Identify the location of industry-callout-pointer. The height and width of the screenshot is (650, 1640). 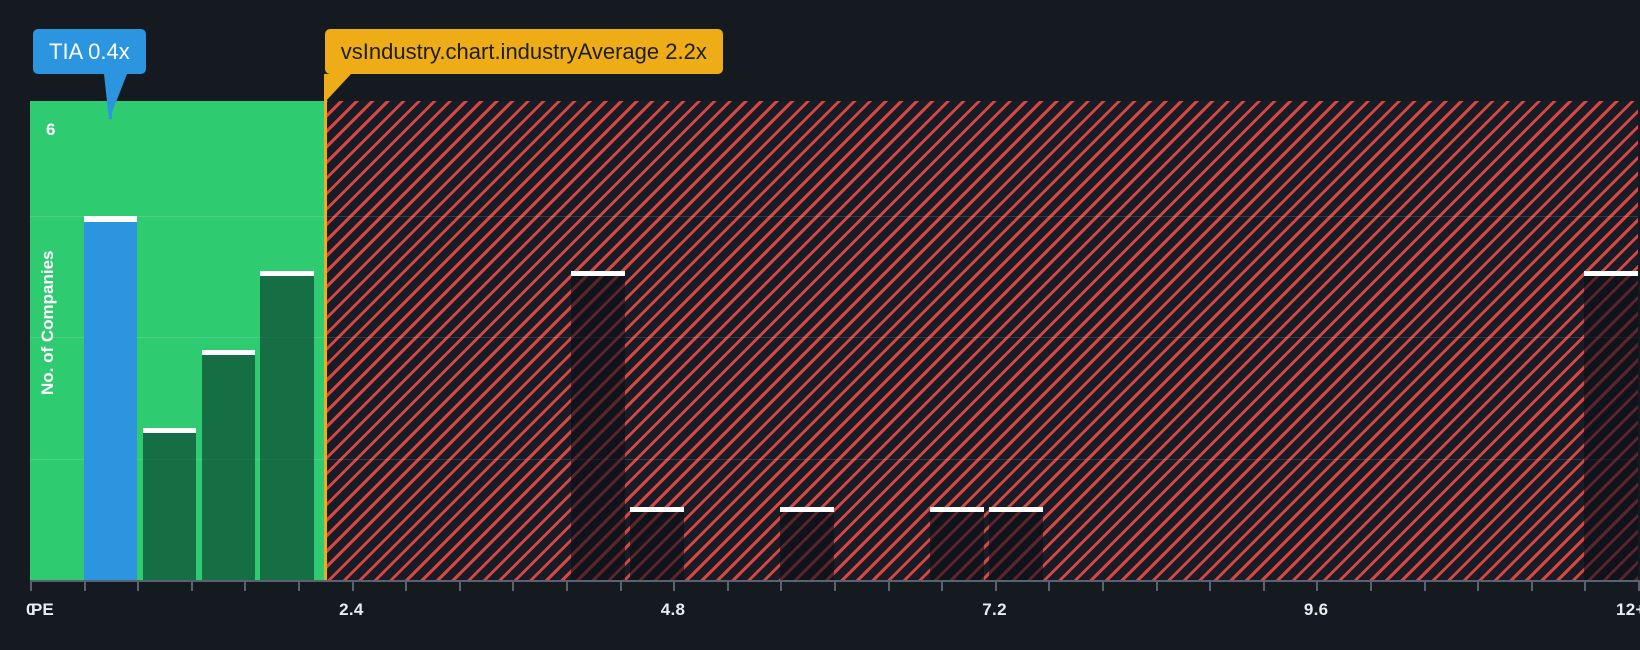
(337, 88).